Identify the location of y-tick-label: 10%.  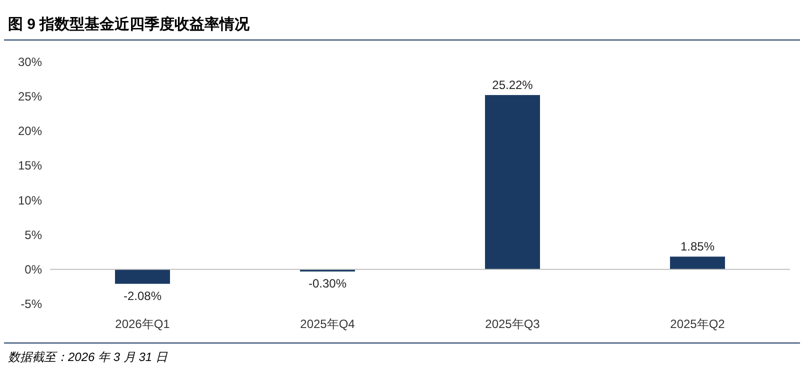
(30, 200).